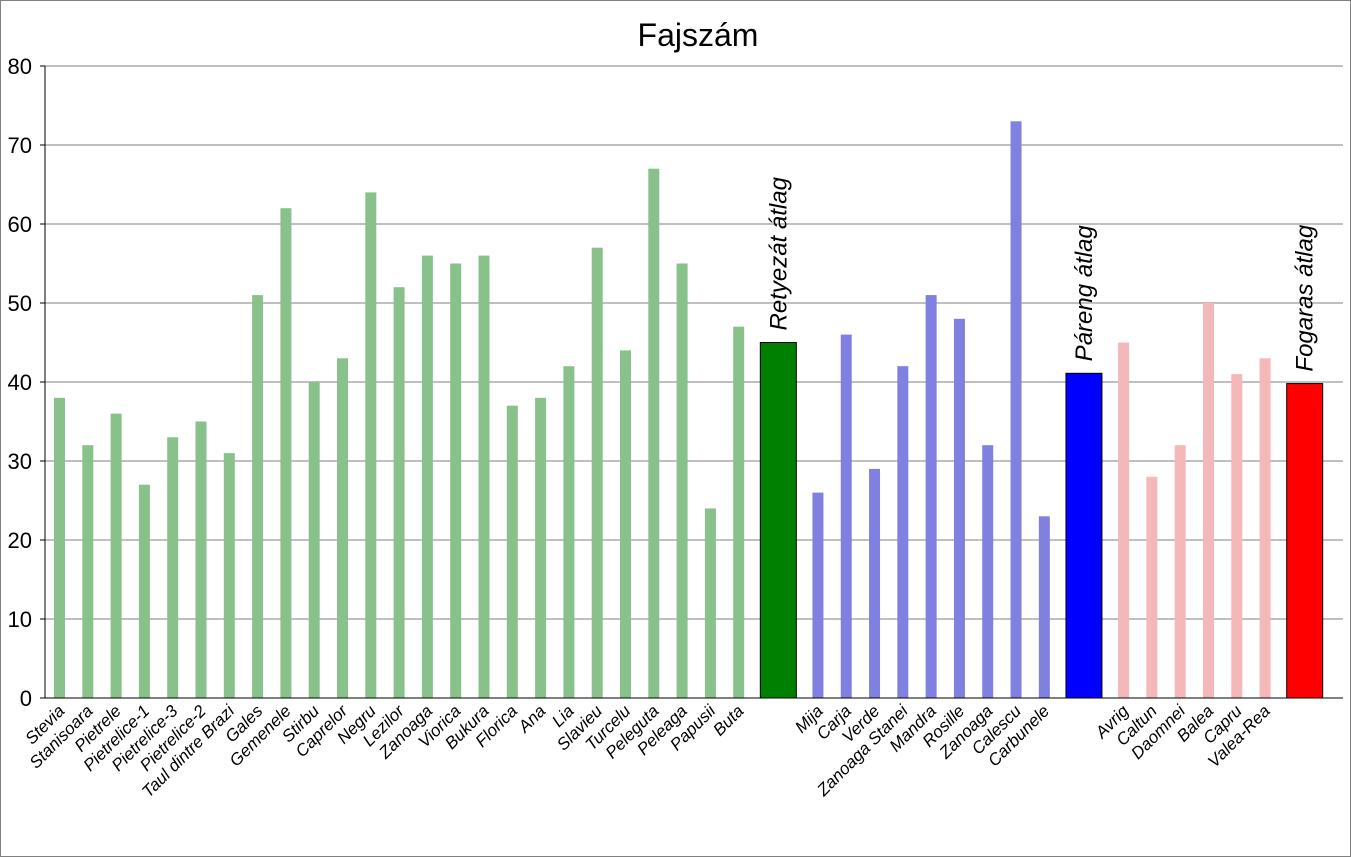 The image size is (1351, 857). What do you see at coordinates (20, 540) in the screenshot?
I see `y-tick-label: 20` at bounding box center [20, 540].